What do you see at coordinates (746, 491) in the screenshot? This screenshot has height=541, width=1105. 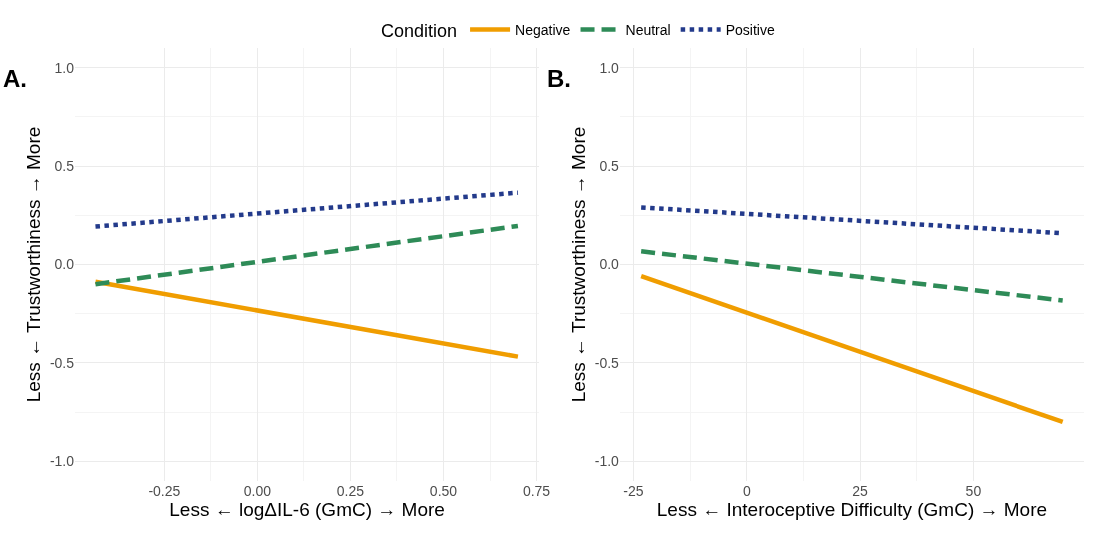 I see `x-tick-label: 0` at bounding box center [746, 491].